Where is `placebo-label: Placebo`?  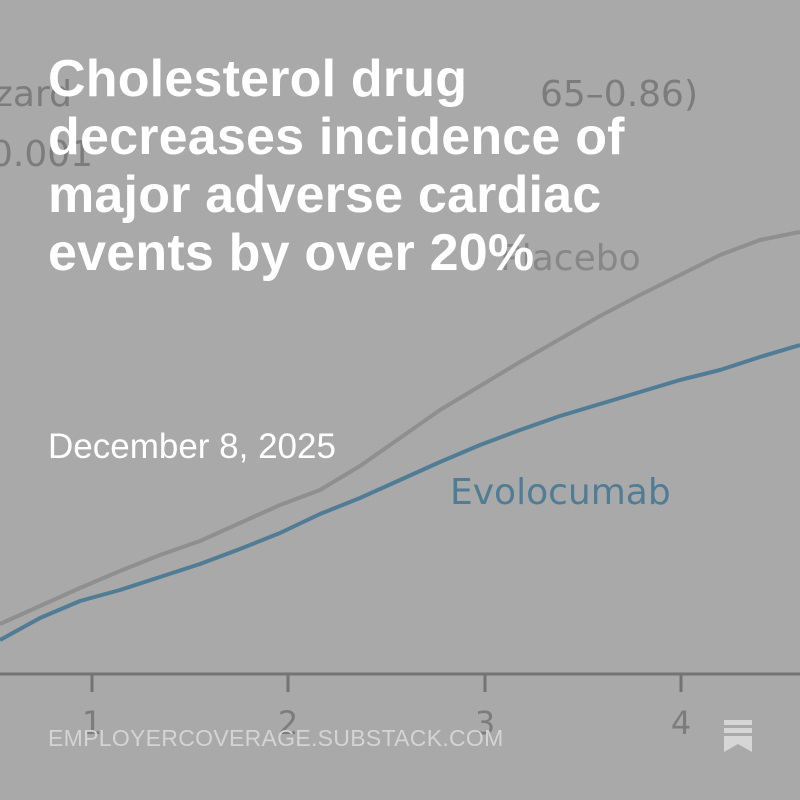
placebo-label: Placebo is located at coordinates (570, 258).